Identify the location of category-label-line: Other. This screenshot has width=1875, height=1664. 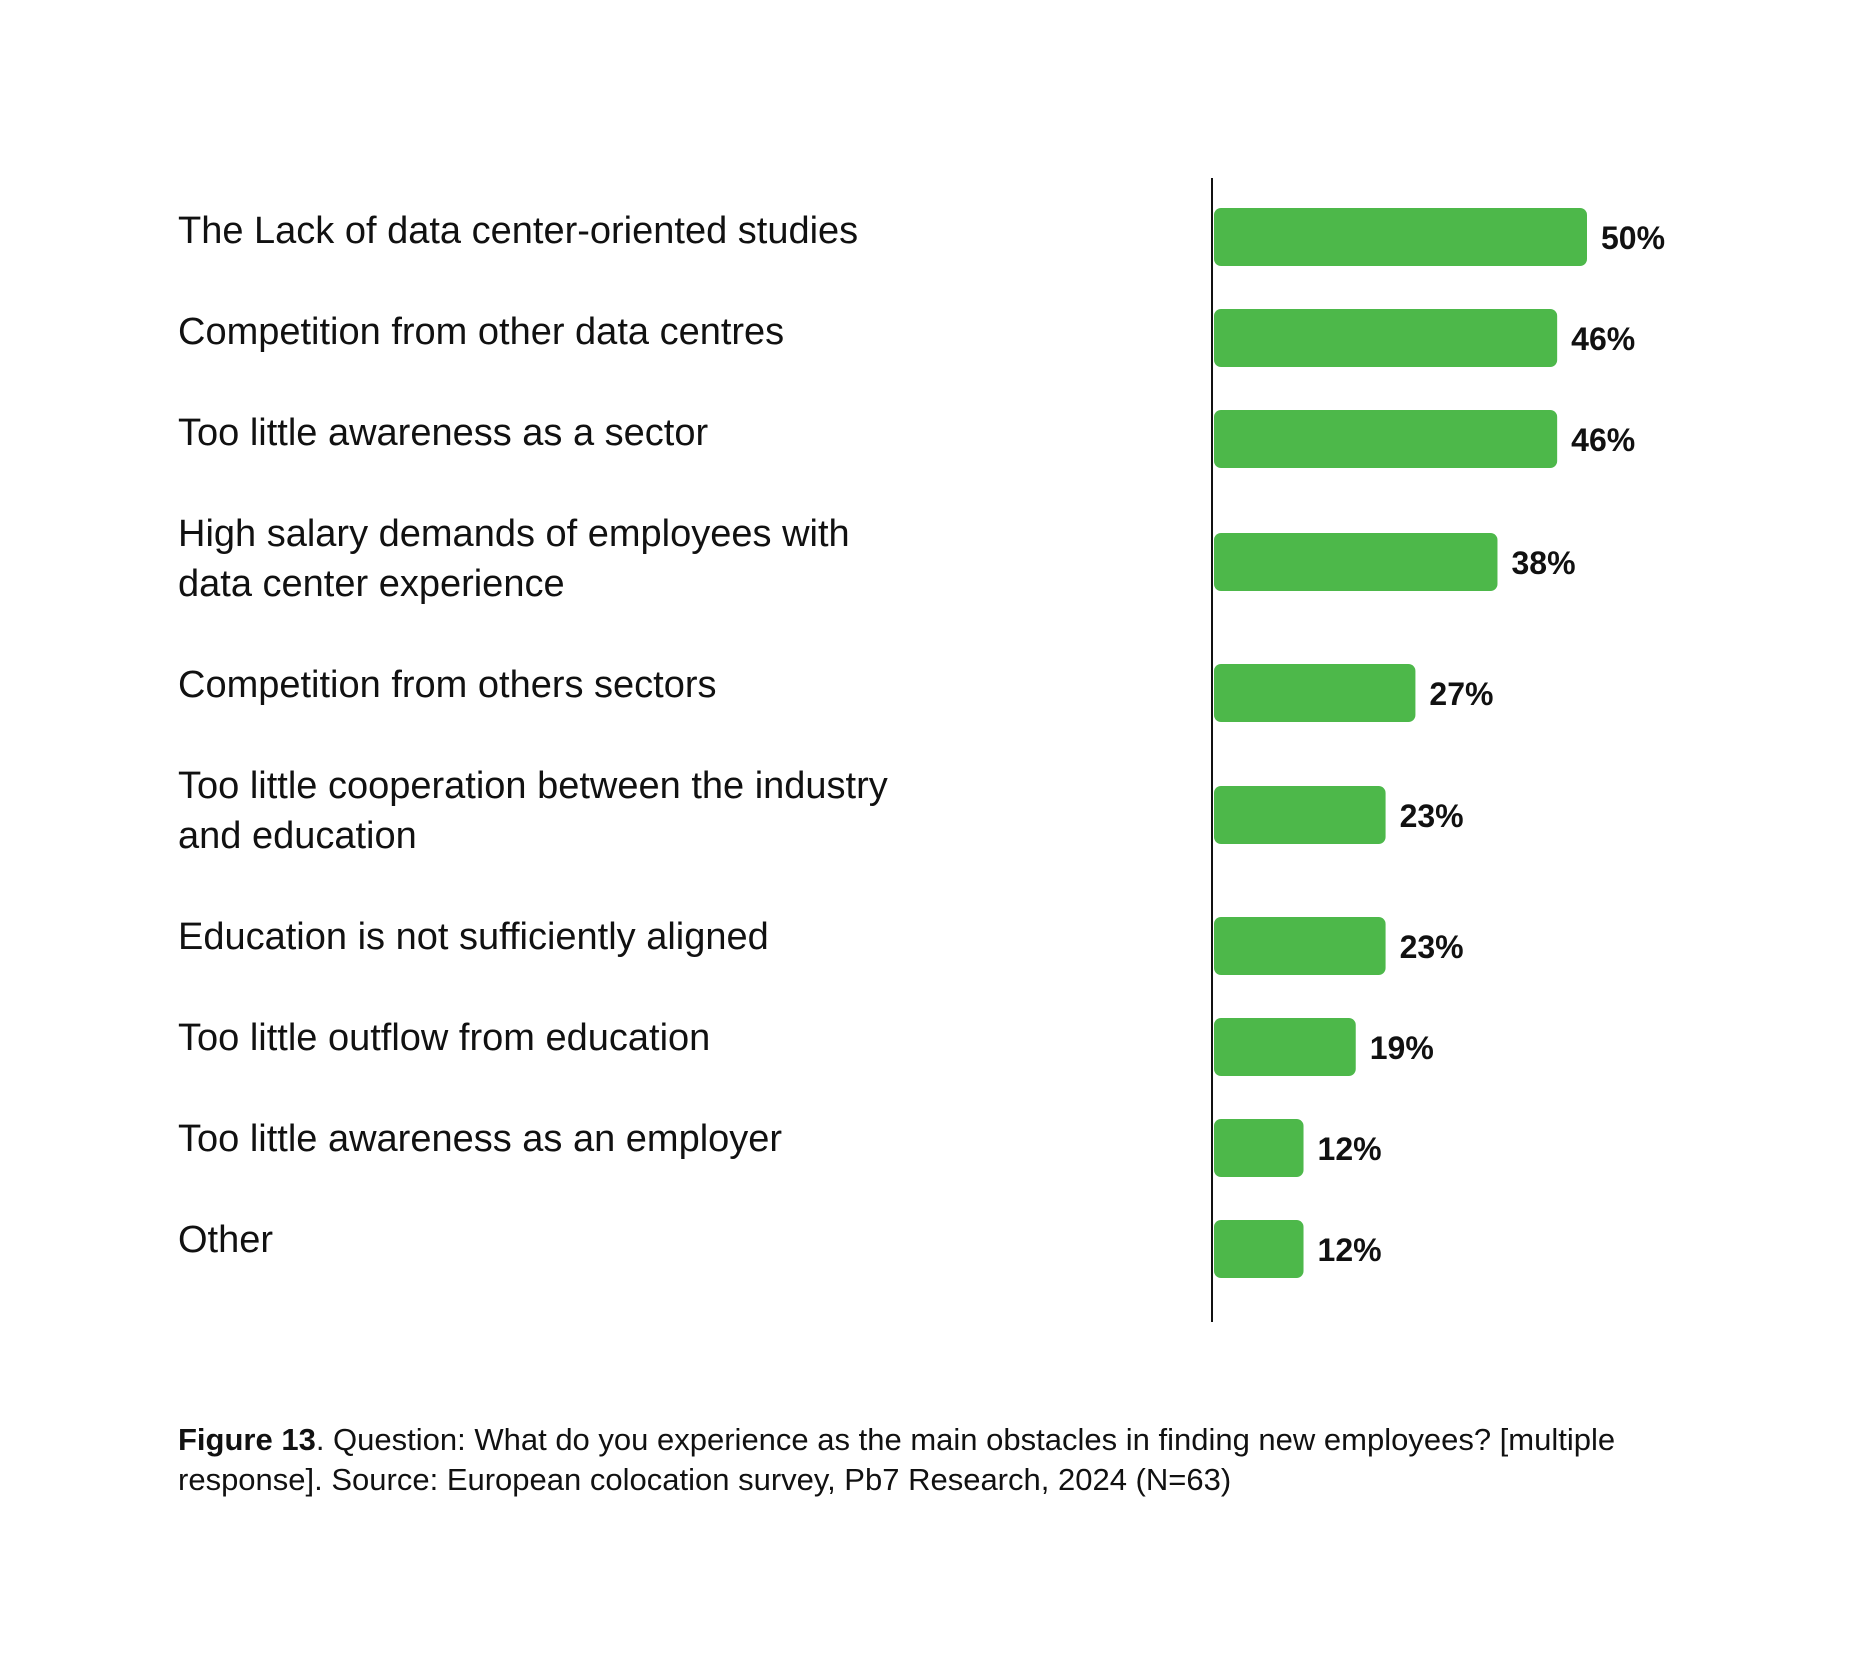
(225, 1240).